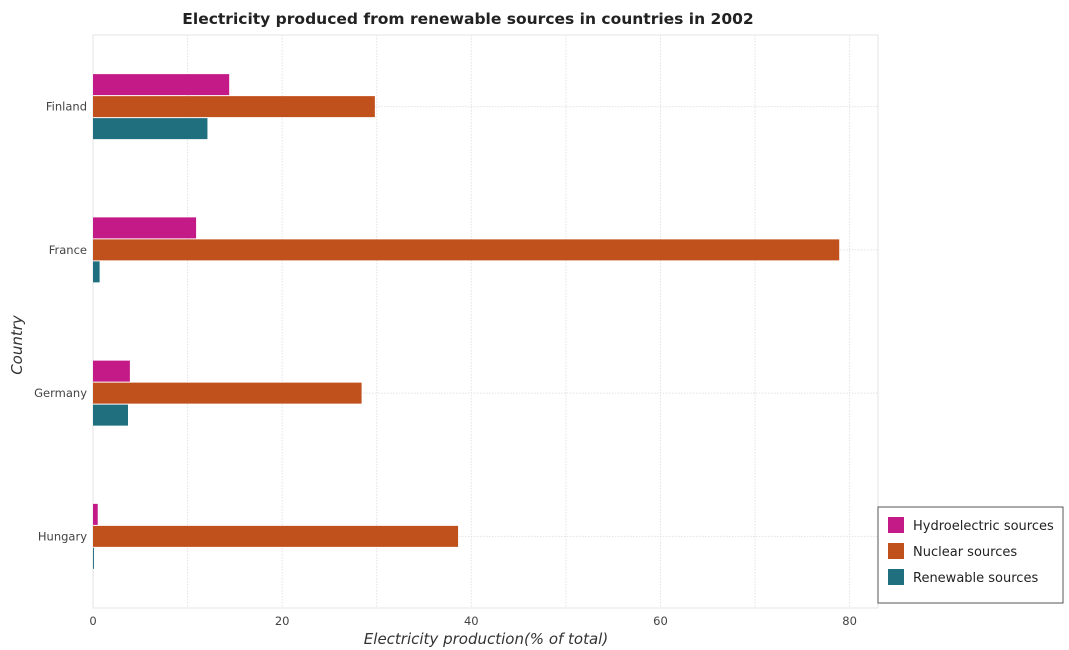  I want to click on bar-france-renewable-sources, so click(96, 272).